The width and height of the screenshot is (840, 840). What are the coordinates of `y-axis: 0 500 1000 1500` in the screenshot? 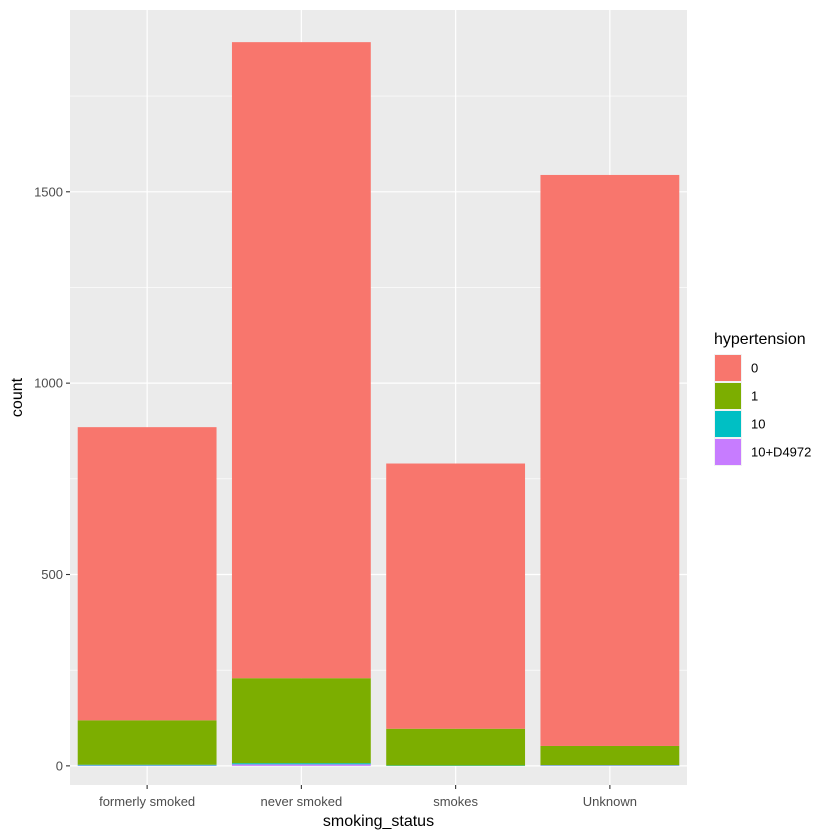 It's located at (52, 478).